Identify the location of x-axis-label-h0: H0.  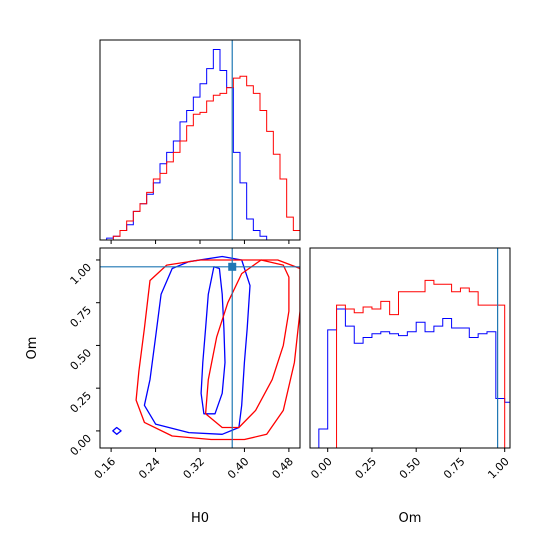
(200, 518).